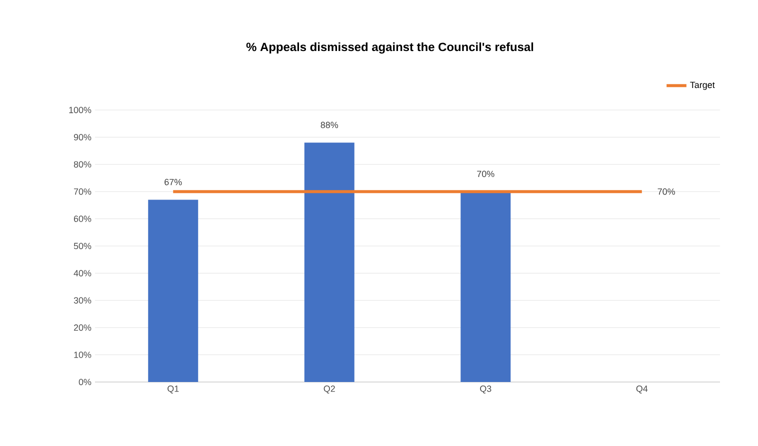 This screenshot has height=446, width=758. What do you see at coordinates (80, 110) in the screenshot?
I see `y-tick-label: 100%` at bounding box center [80, 110].